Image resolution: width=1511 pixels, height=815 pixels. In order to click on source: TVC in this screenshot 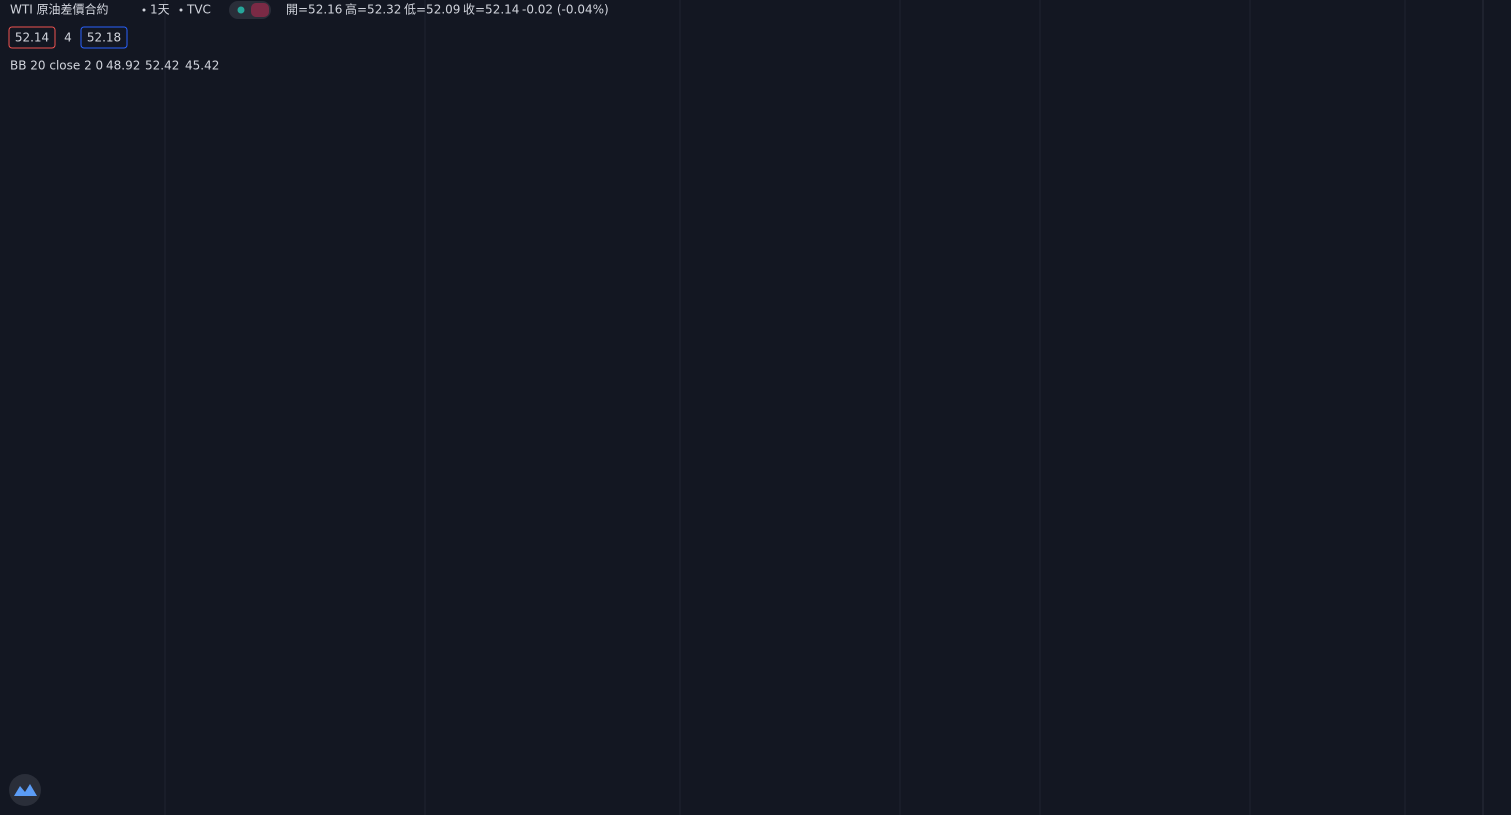, I will do `click(198, 10)`.